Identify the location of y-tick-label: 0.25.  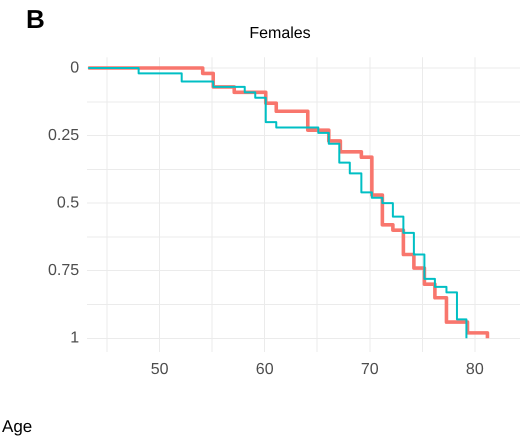
(64, 135).